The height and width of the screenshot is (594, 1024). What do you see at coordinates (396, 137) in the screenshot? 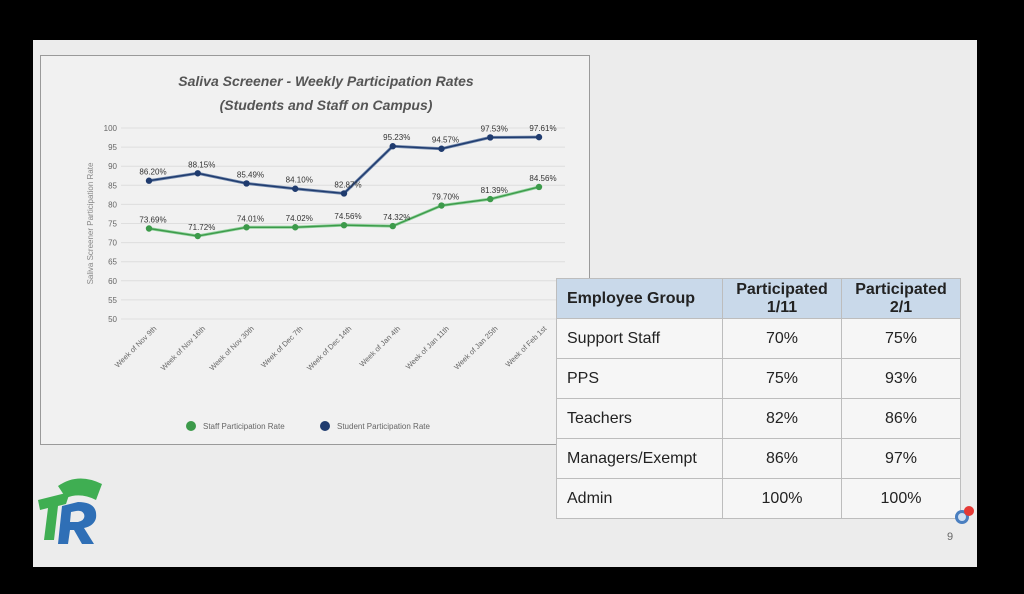
I see `data-label: 95.23%` at bounding box center [396, 137].